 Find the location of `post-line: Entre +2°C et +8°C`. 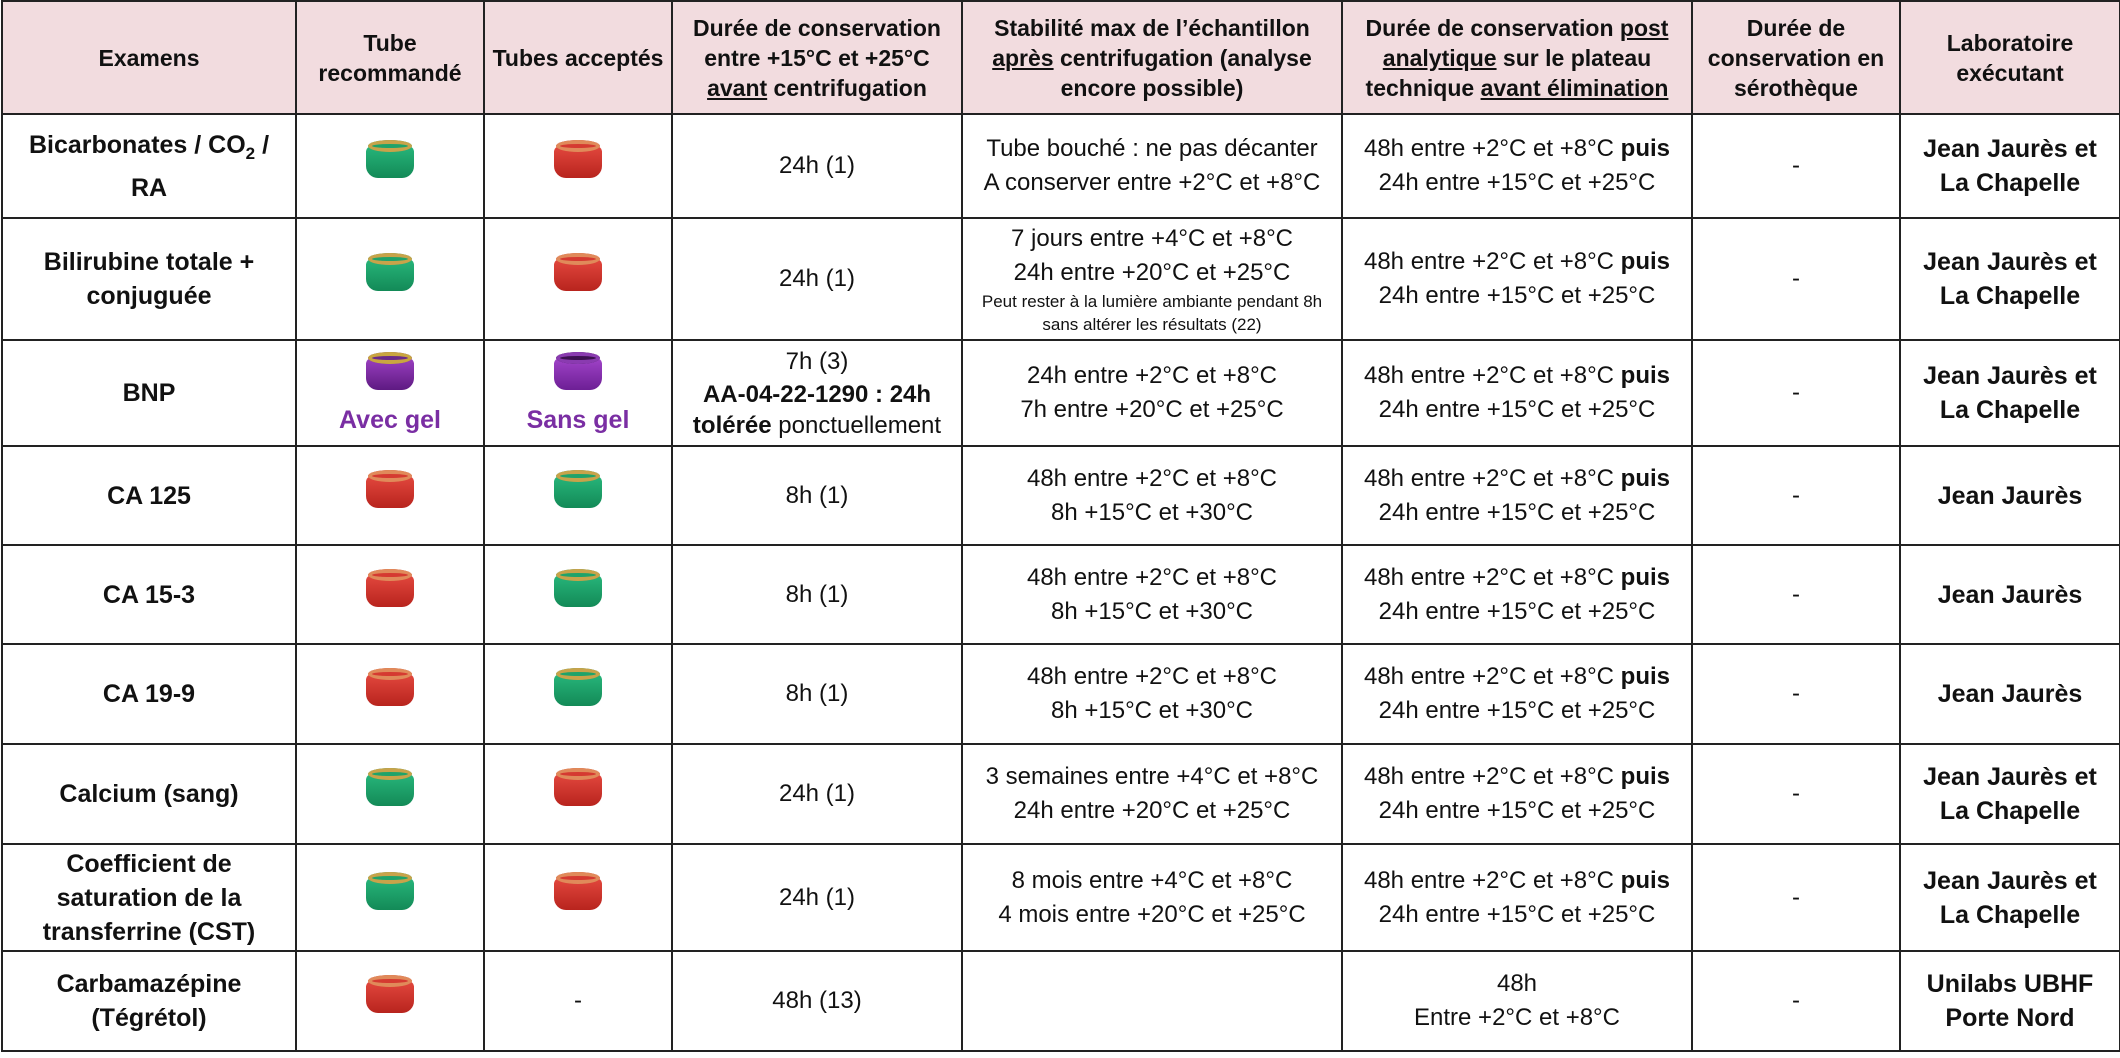

post-line: Entre +2°C et +8°C is located at coordinates (1517, 1017).